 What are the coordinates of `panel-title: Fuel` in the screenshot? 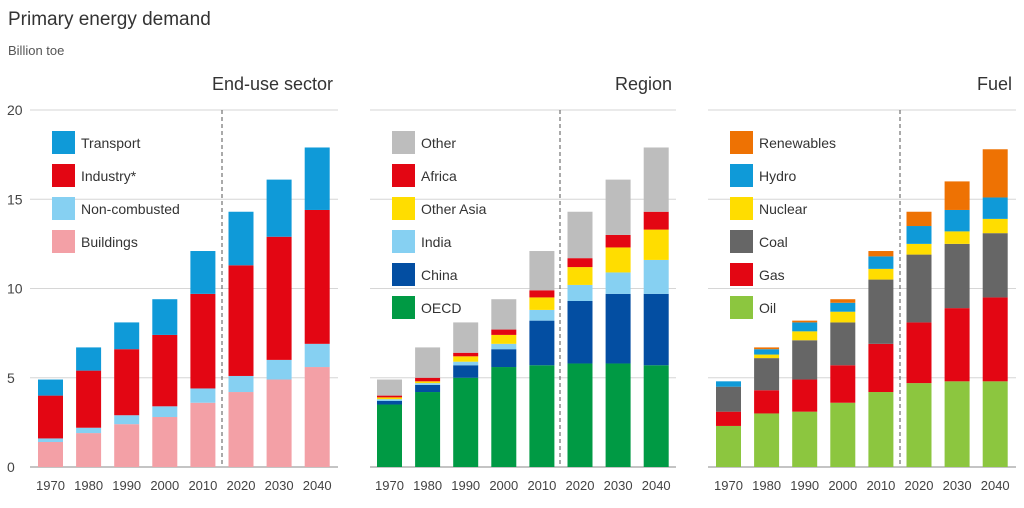 It's located at (994, 84).